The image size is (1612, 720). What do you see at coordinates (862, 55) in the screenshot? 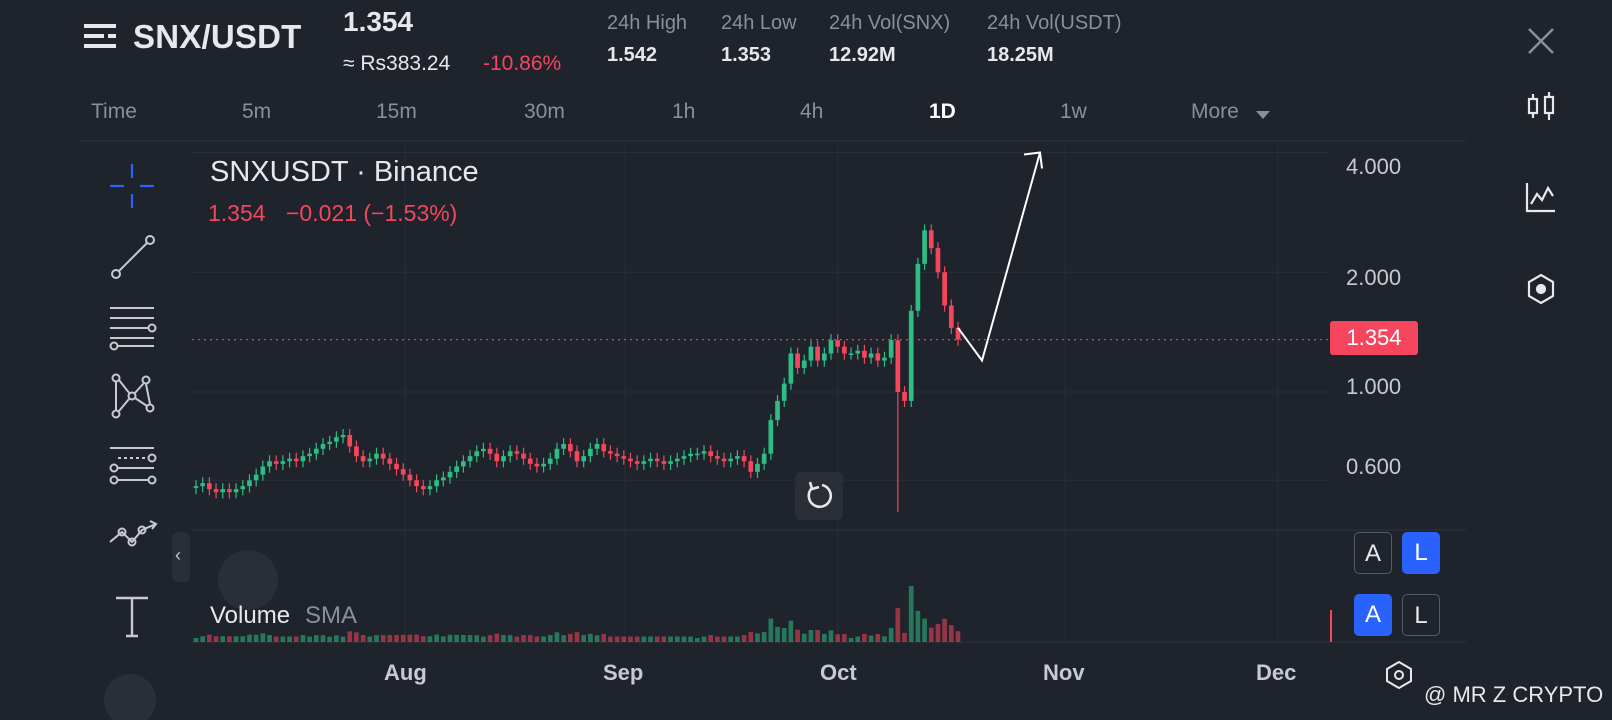
I see `stat-value-vol-snx: 12.92M` at bounding box center [862, 55].